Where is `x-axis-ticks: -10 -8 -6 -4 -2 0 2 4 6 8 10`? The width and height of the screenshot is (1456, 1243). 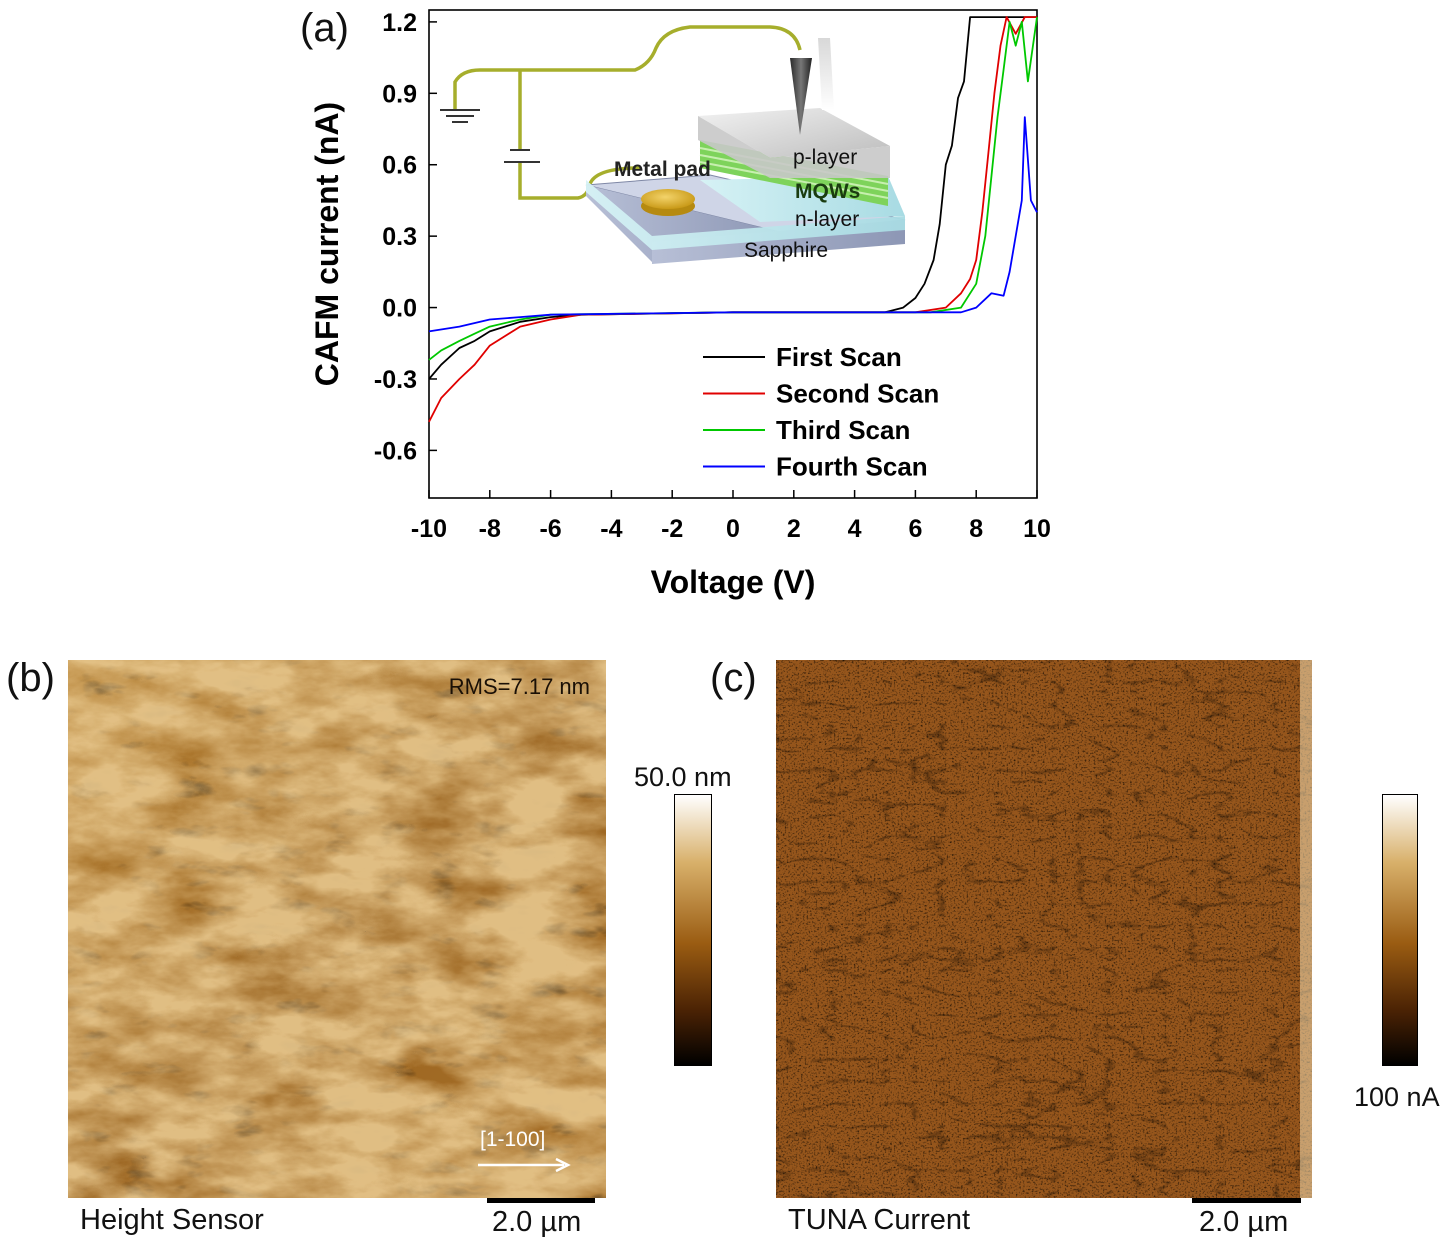
x-axis-ticks: -10 -8 -6 -4 -2 0 2 4 6 8 10 is located at coordinates (731, 516).